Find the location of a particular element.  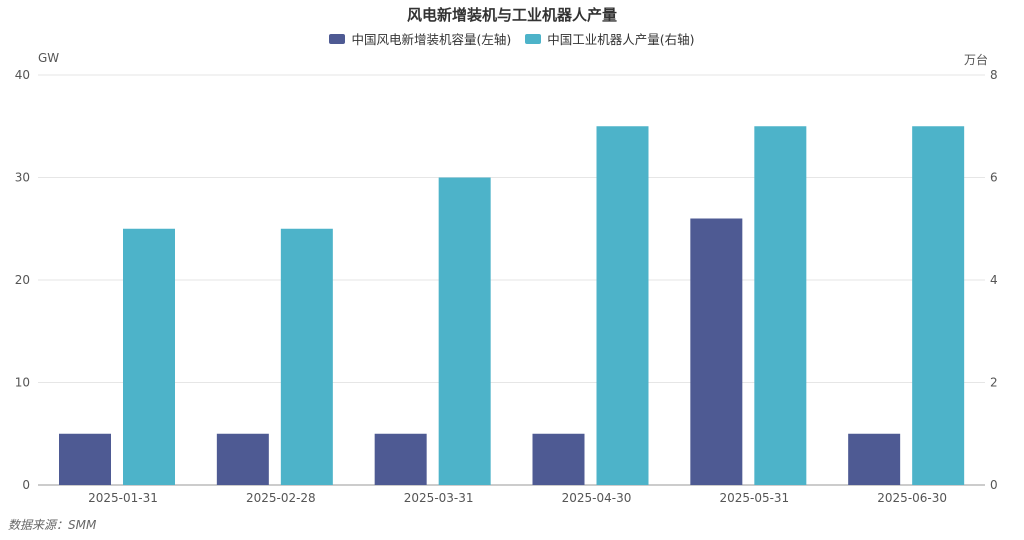

legend-item-wind: 中国风电新增装机容量(左轴) is located at coordinates (420, 38).